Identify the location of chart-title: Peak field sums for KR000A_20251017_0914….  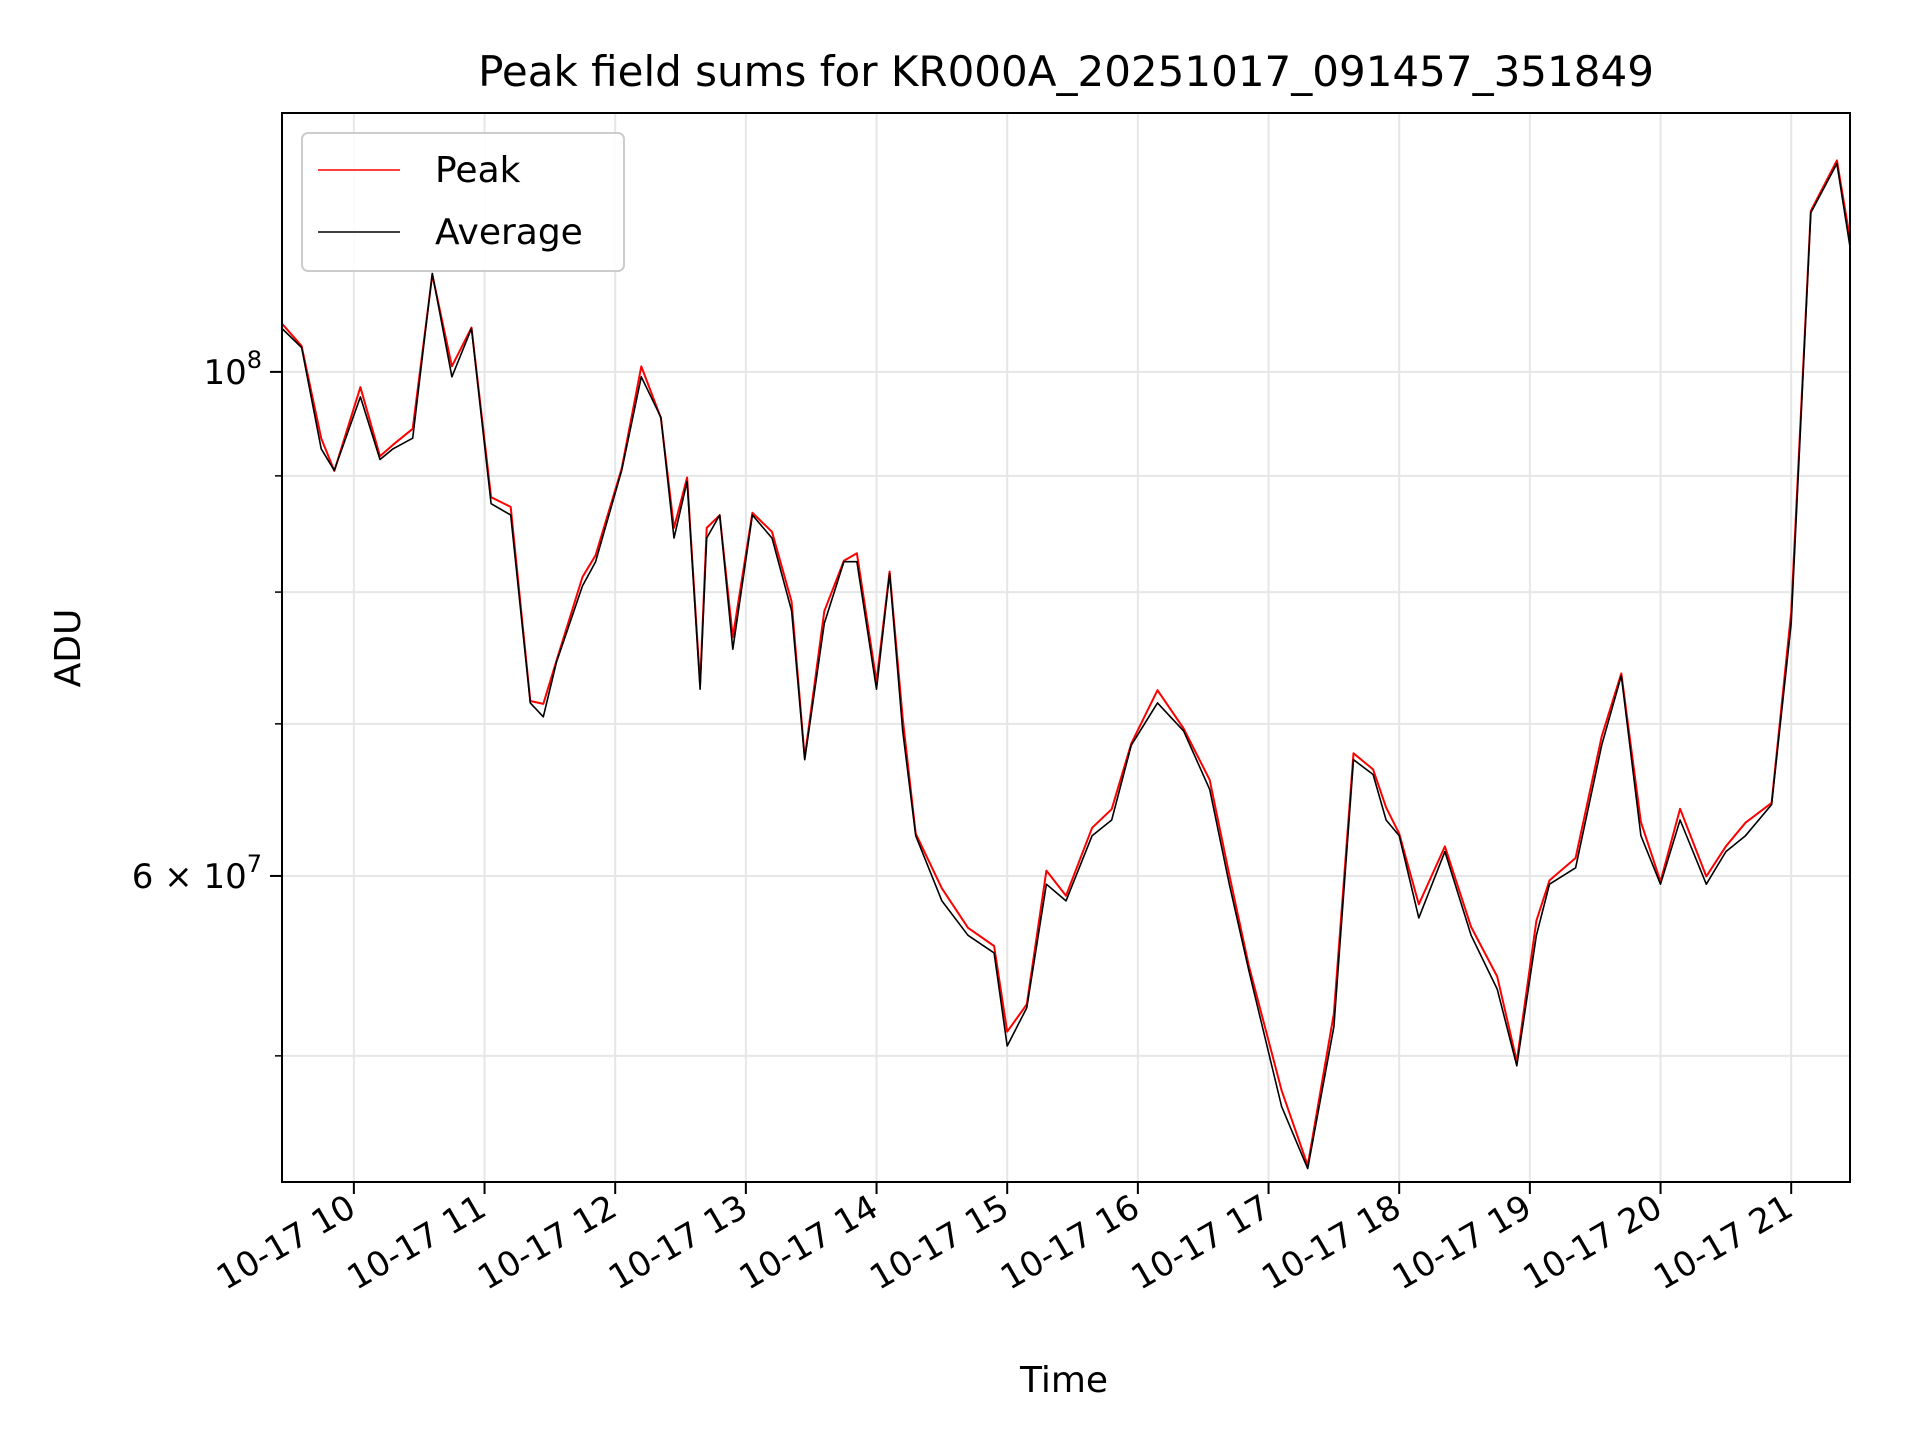
(1066, 71).